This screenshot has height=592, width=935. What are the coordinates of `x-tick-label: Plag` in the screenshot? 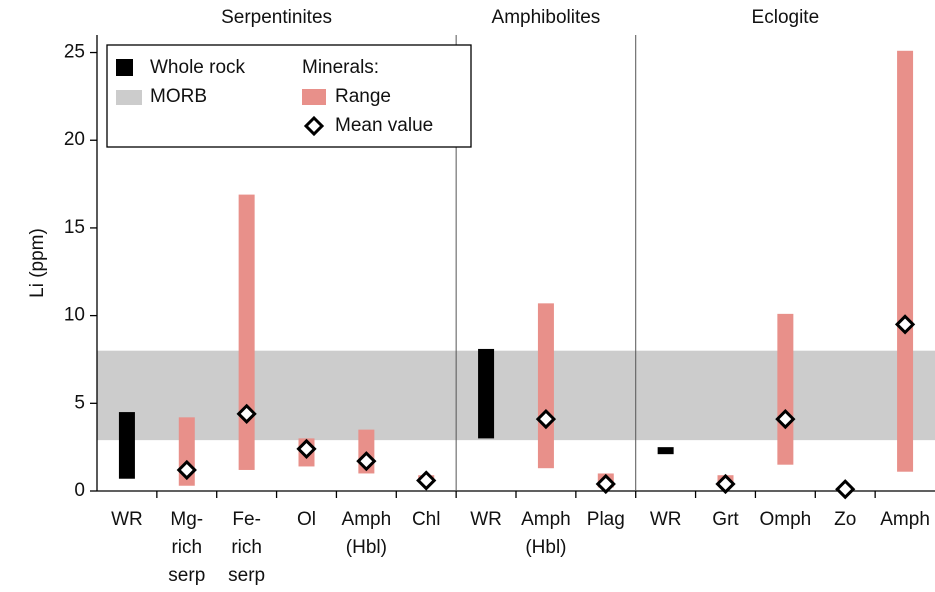 It's located at (606, 519).